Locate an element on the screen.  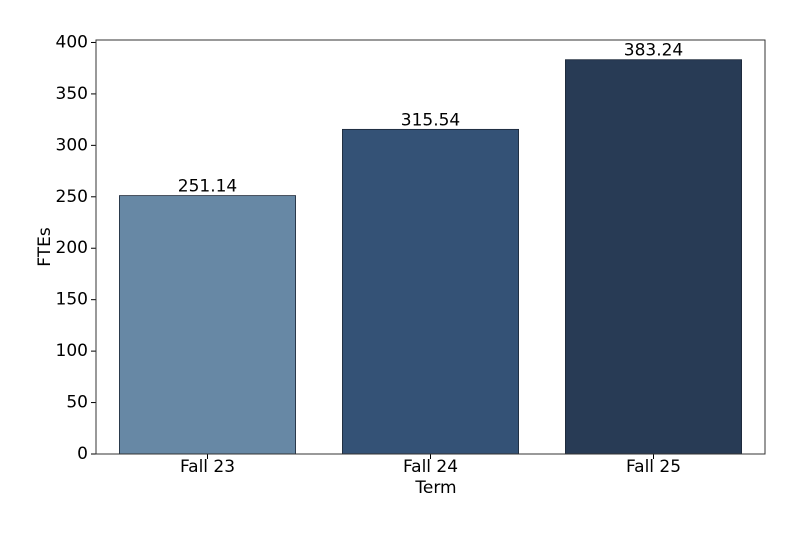
data-label: 251.14 is located at coordinates (207, 187).